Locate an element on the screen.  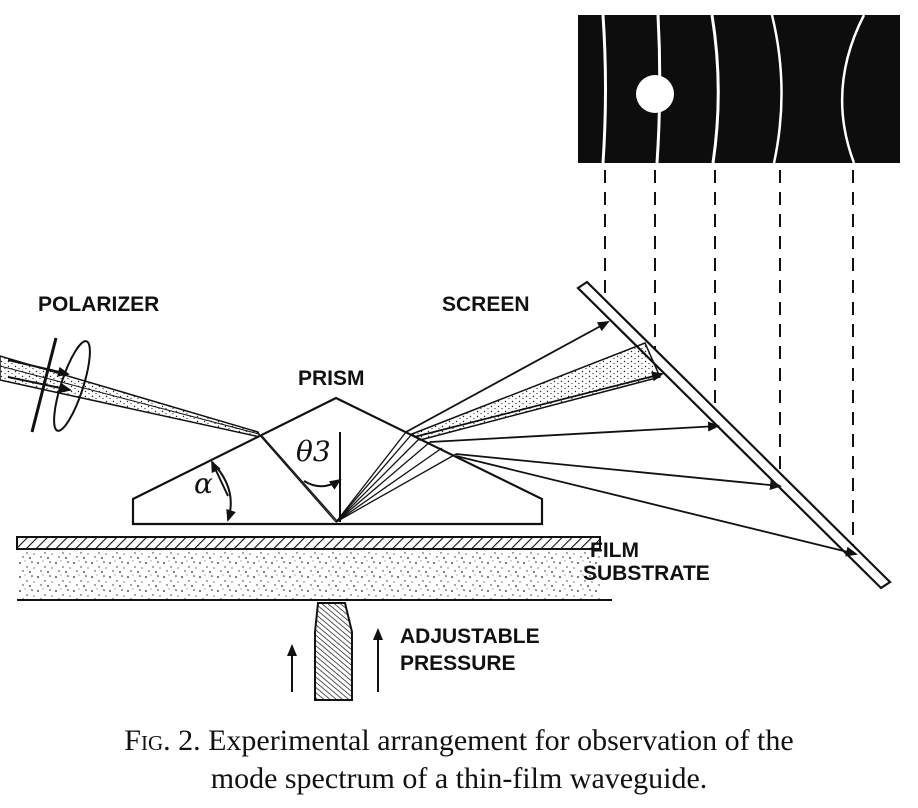
pressure-label: PRESSURE is located at coordinates (458, 663).